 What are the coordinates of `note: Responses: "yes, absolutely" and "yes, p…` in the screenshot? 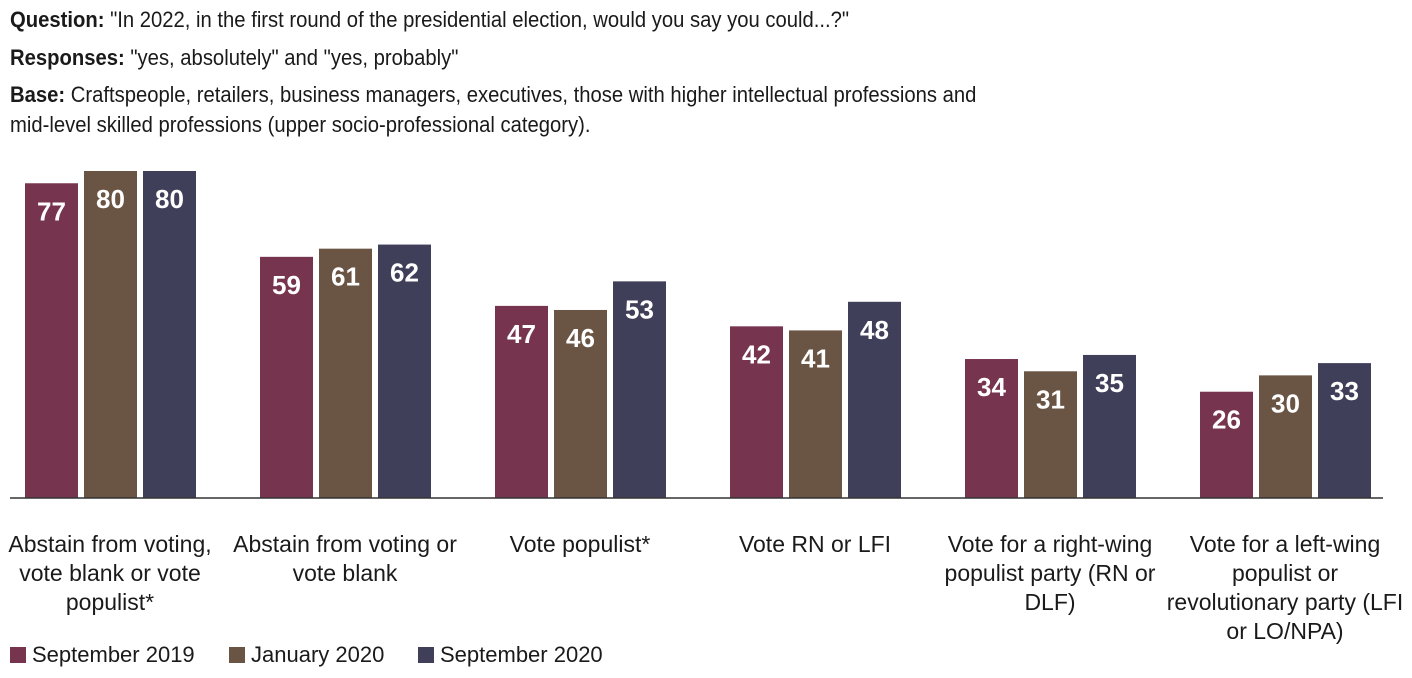 It's located at (497, 58).